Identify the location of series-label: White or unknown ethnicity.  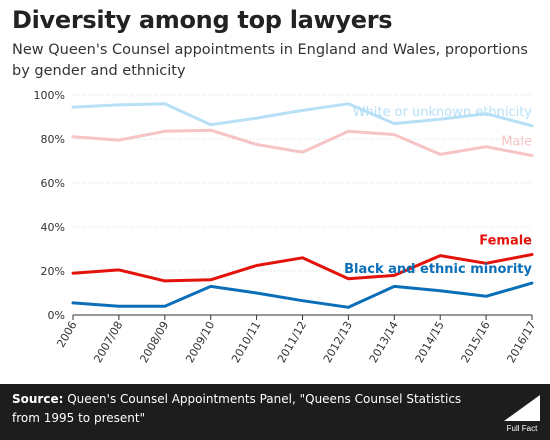
(443, 112).